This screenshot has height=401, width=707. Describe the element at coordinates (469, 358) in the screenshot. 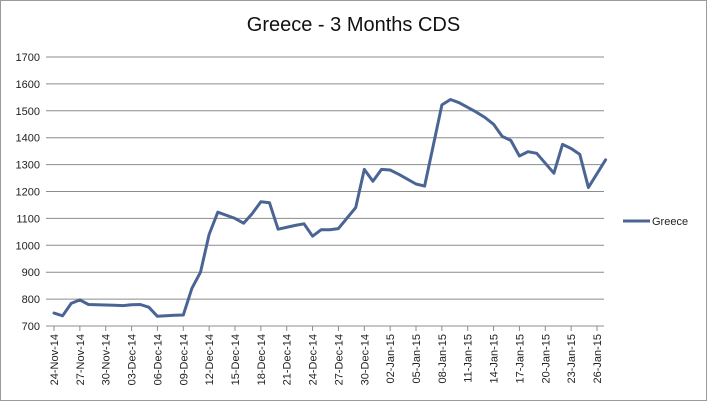

I see `x-tick-label: 11-Jan-15` at that location.